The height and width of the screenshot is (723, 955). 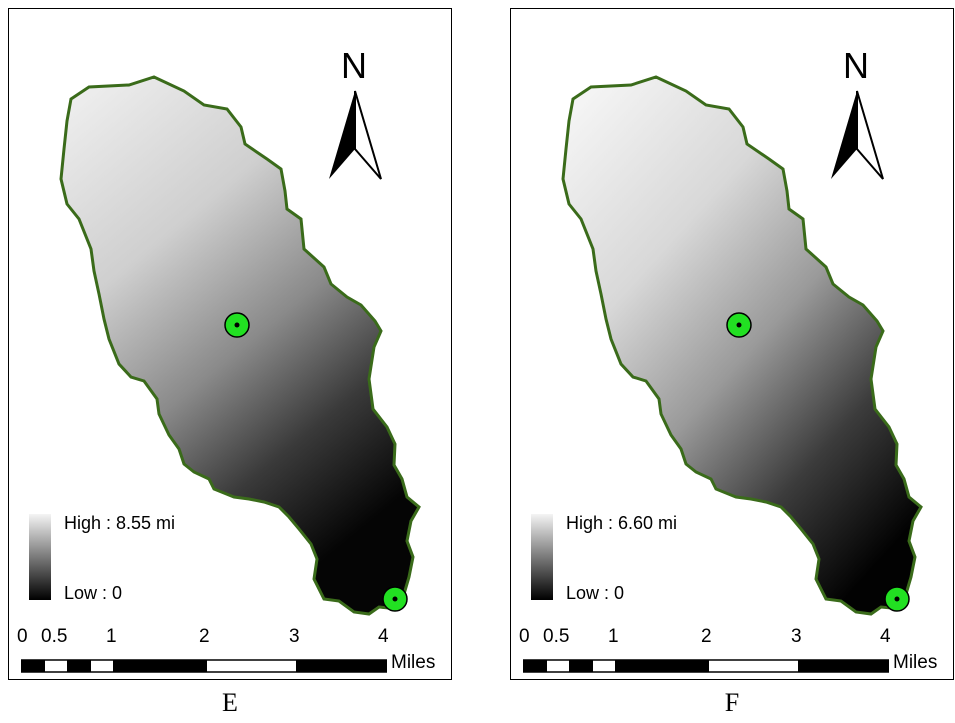 What do you see at coordinates (230, 702) in the screenshot?
I see `panel-caption-e: E` at bounding box center [230, 702].